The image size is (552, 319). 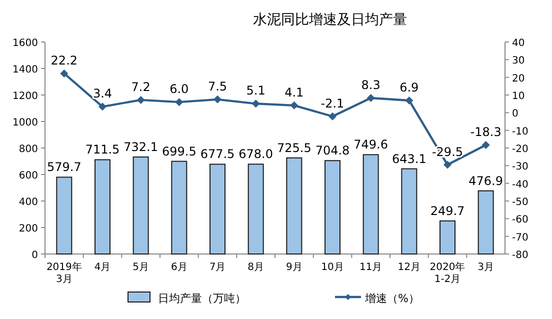 What do you see at coordinates (518, 61) in the screenshot?
I see `y2-tick-label: 30` at bounding box center [518, 61].